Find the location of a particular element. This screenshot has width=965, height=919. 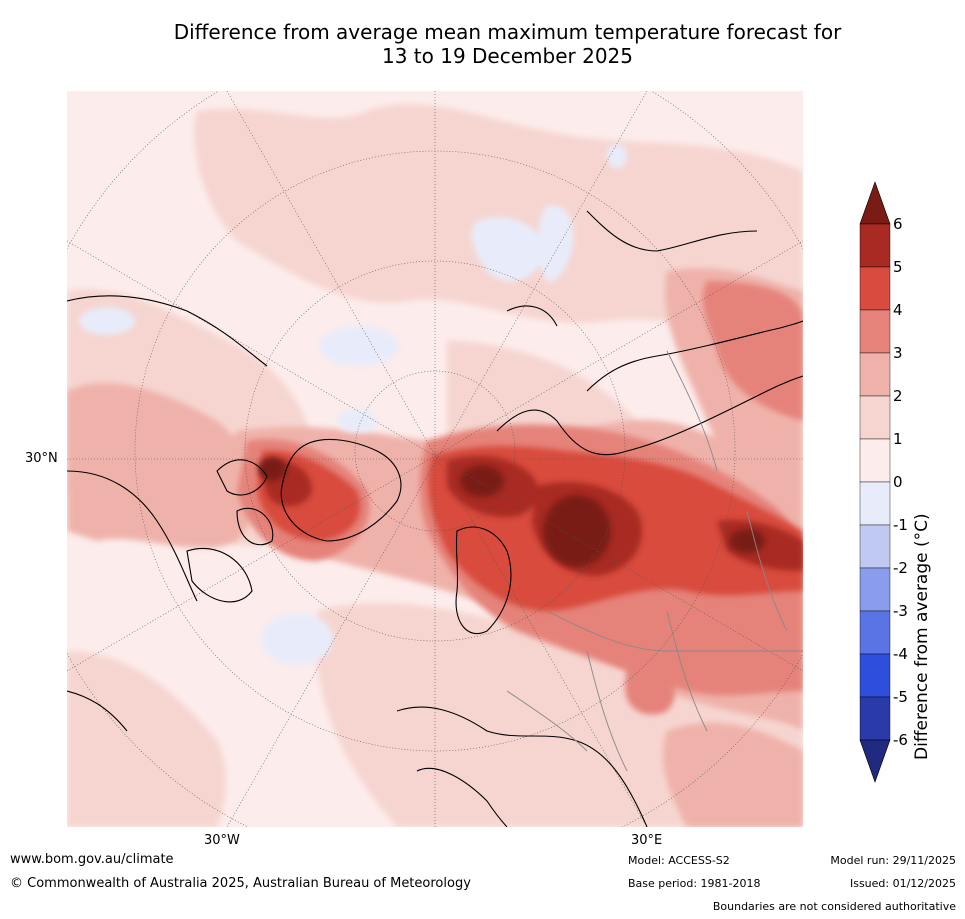

lat-label-30n: 30°N is located at coordinates (41, 458).